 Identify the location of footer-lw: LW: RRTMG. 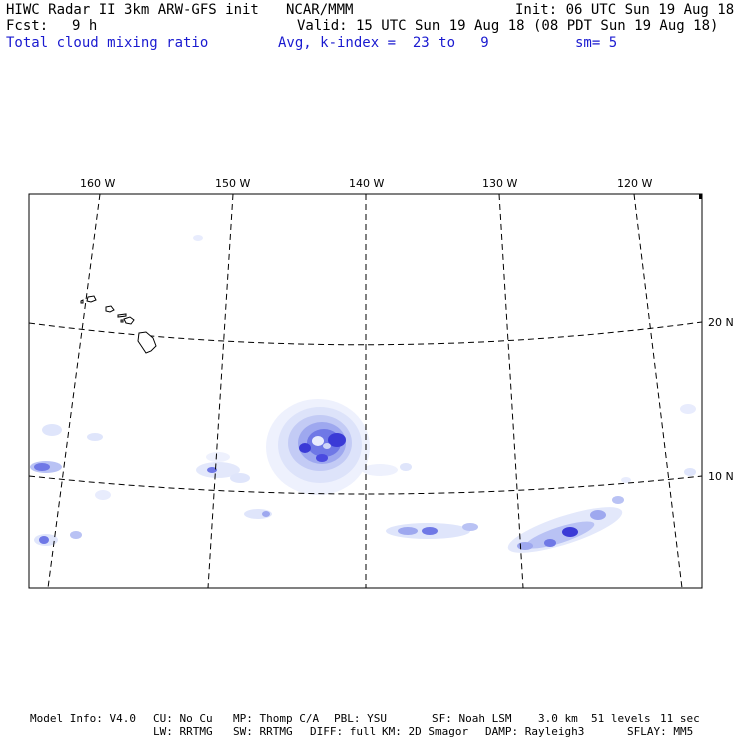
(183, 731).